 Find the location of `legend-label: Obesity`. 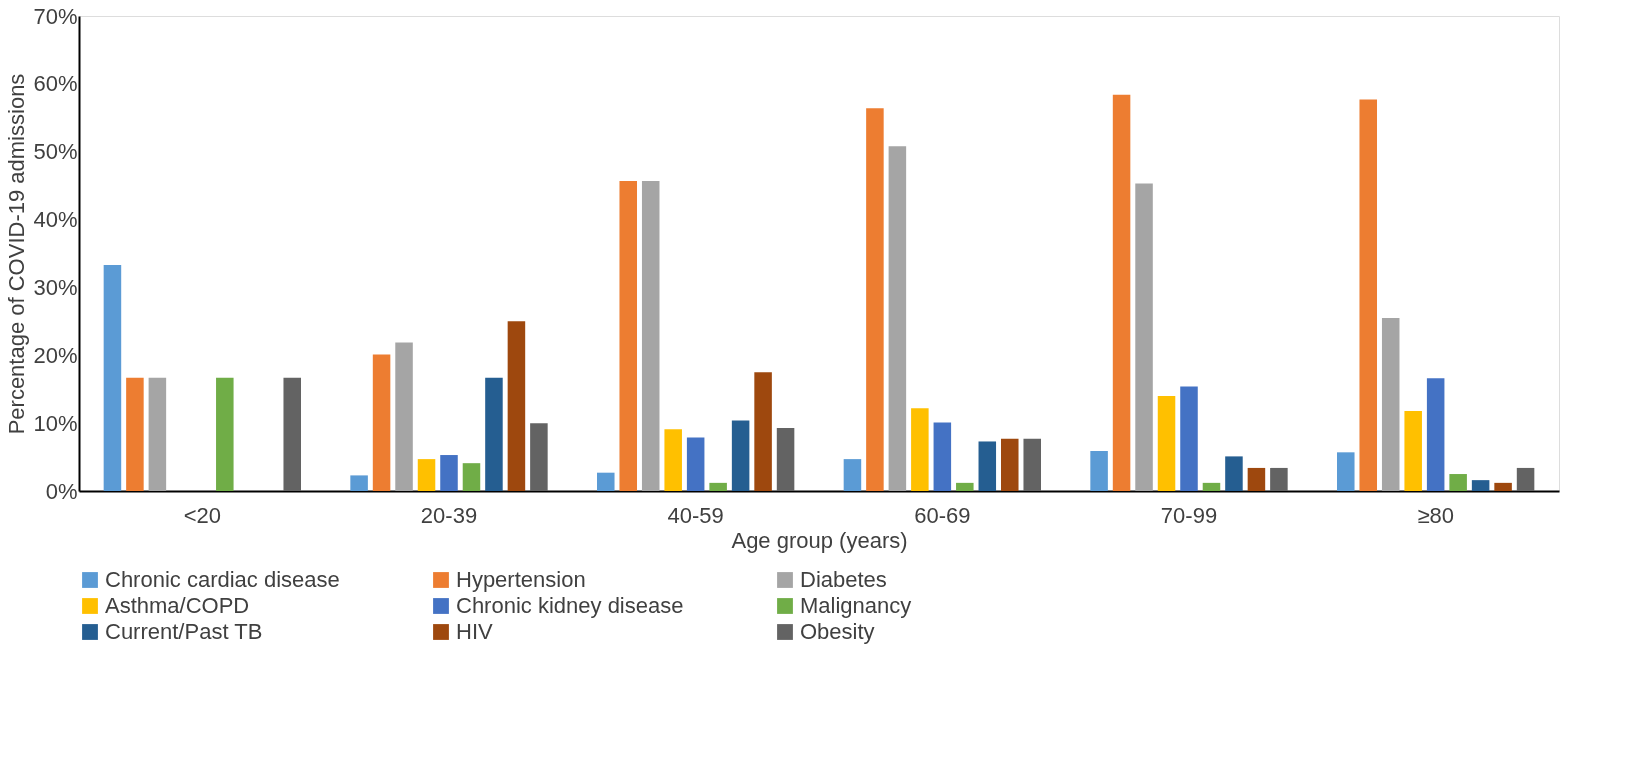

legend-label: Obesity is located at coordinates (837, 631).